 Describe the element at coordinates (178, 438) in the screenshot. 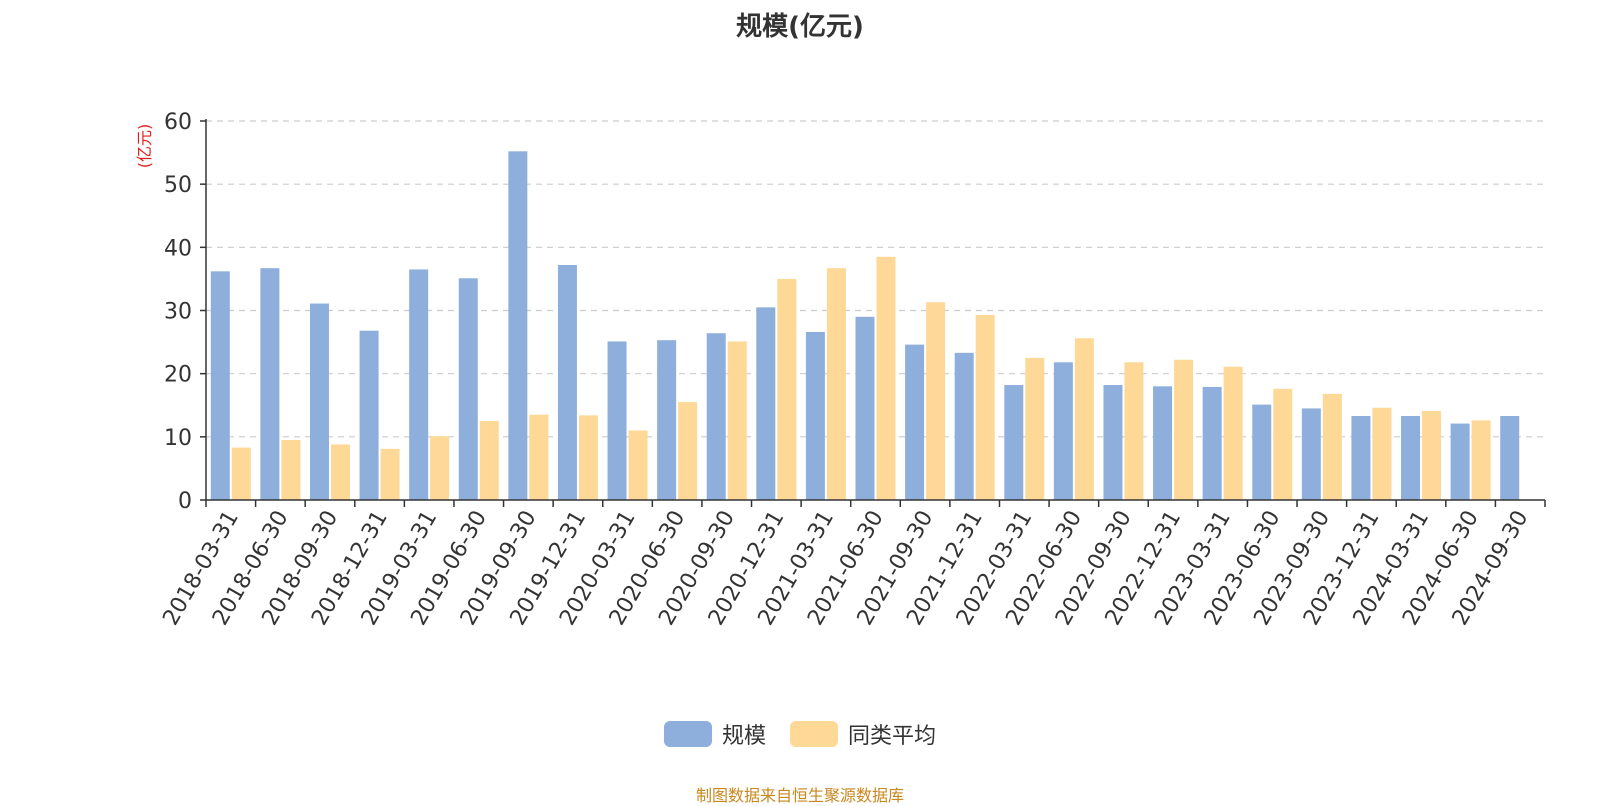

I see `y-tick-label: 10` at that location.